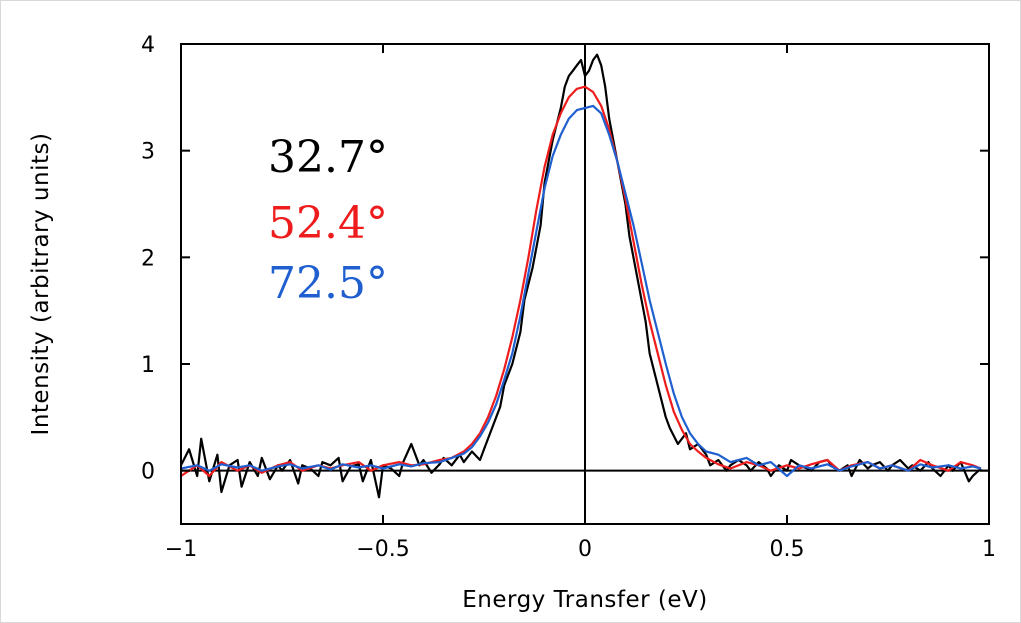 Image resolution: width=1021 pixels, height=623 pixels. Describe the element at coordinates (382, 549) in the screenshot. I see `x-tick-label: −0.5` at that location.